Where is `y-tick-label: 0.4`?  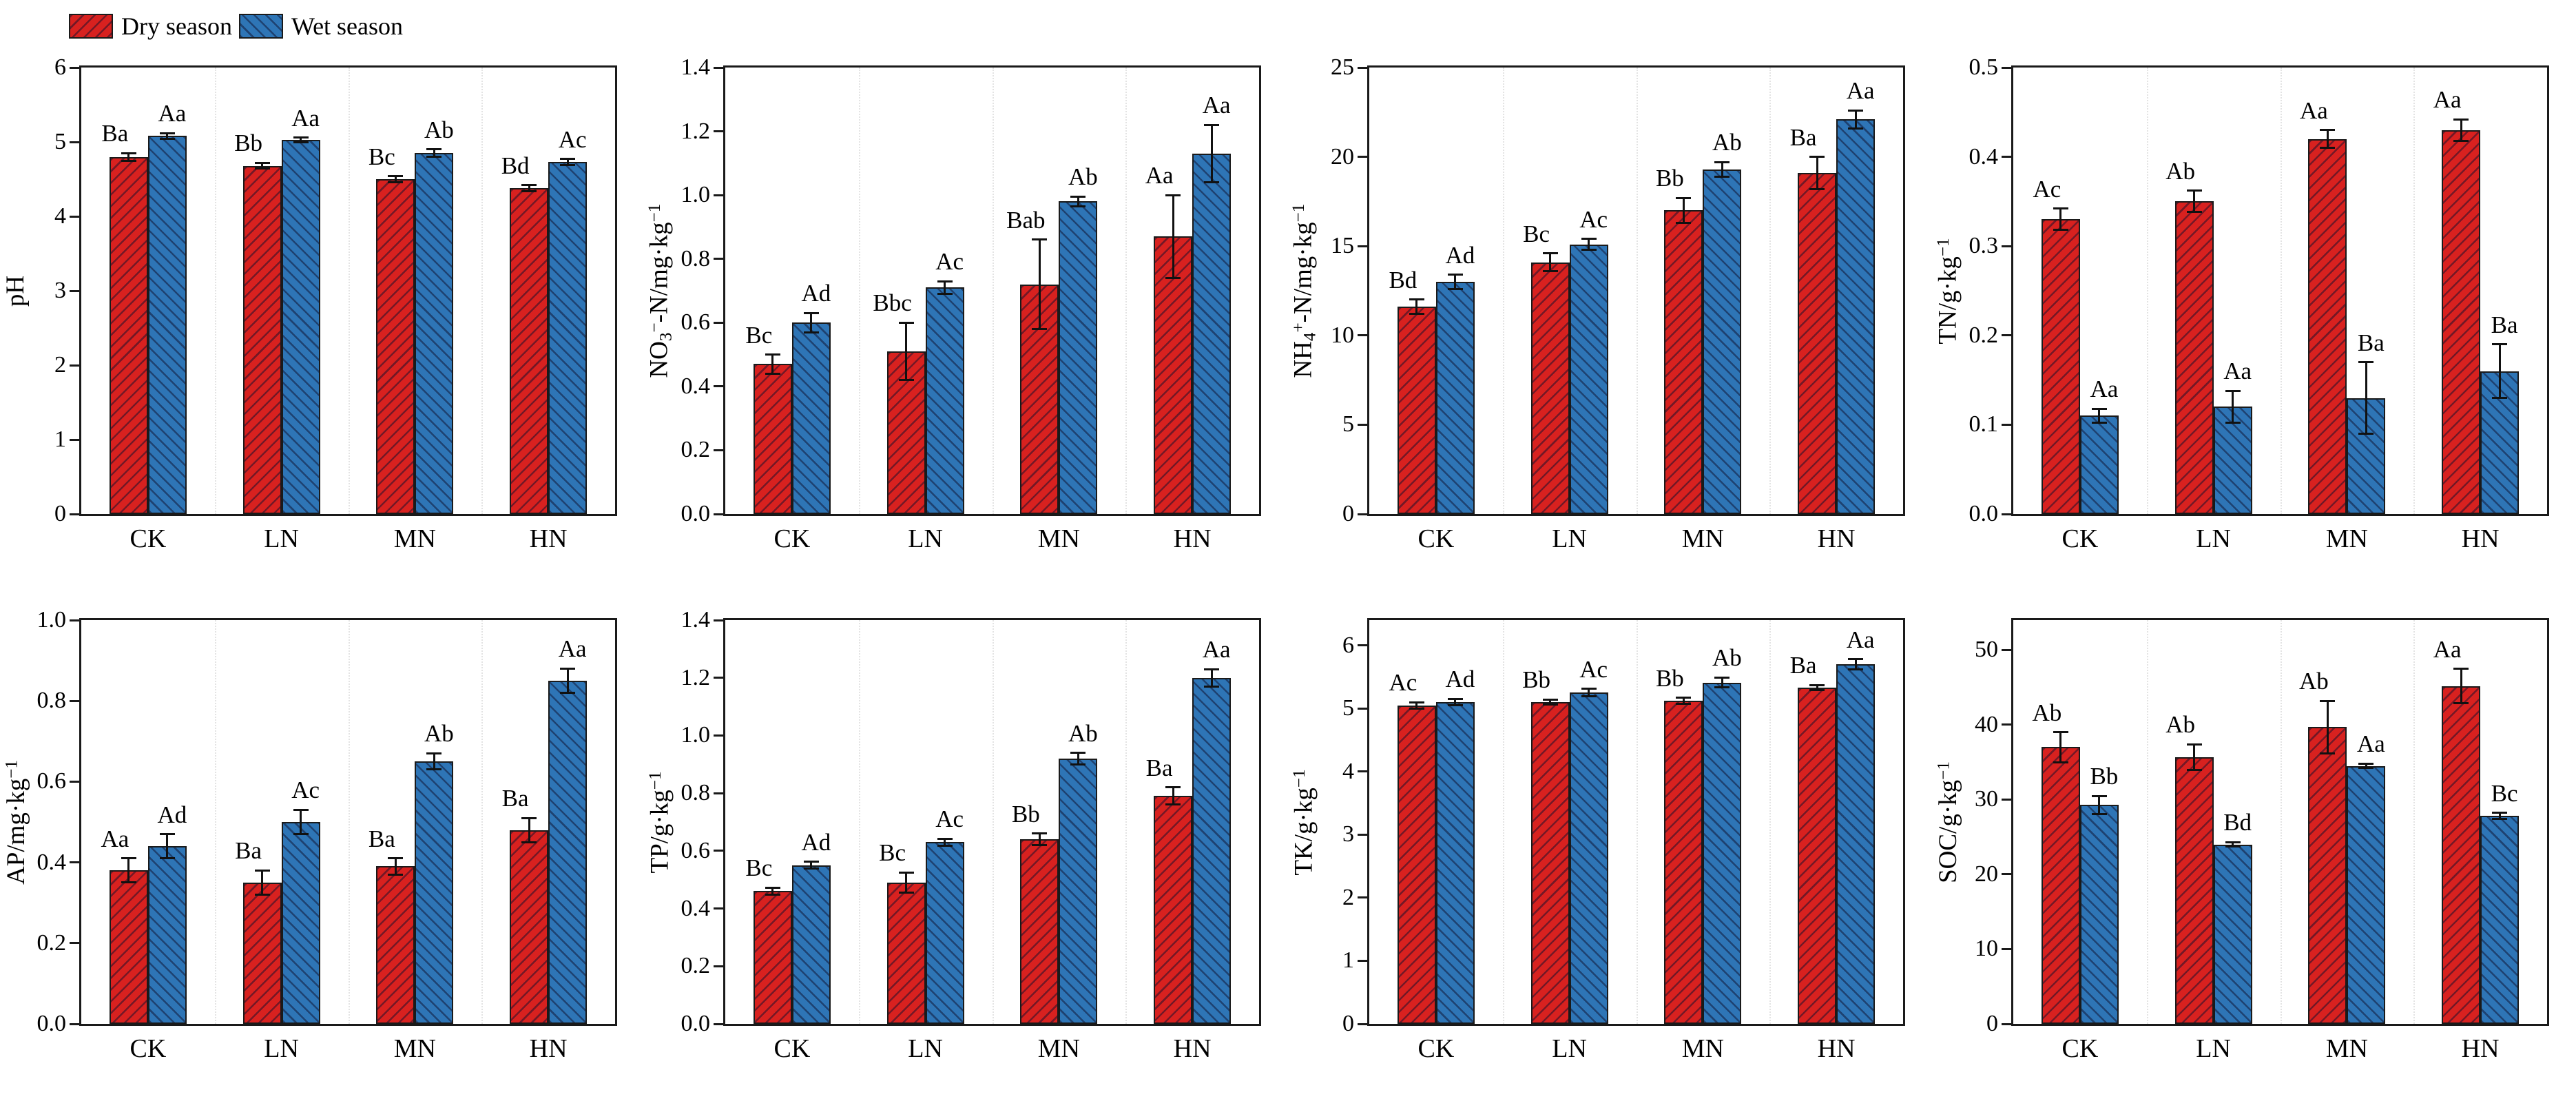
y-tick-label: 0.4 is located at coordinates (1984, 156).